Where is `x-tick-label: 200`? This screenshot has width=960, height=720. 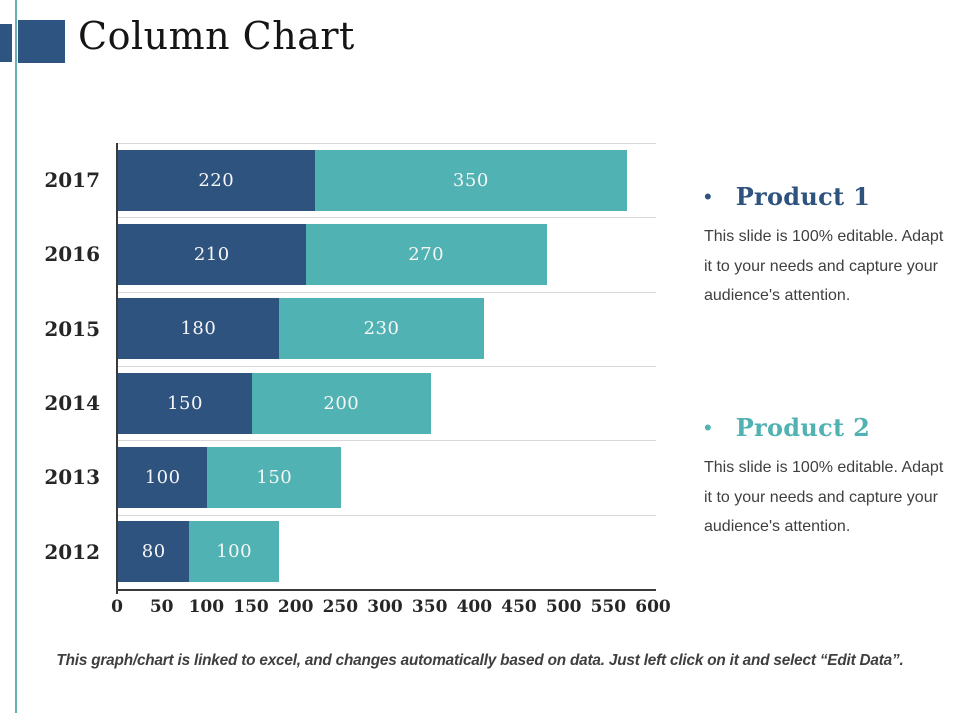 x-tick-label: 200 is located at coordinates (295, 607).